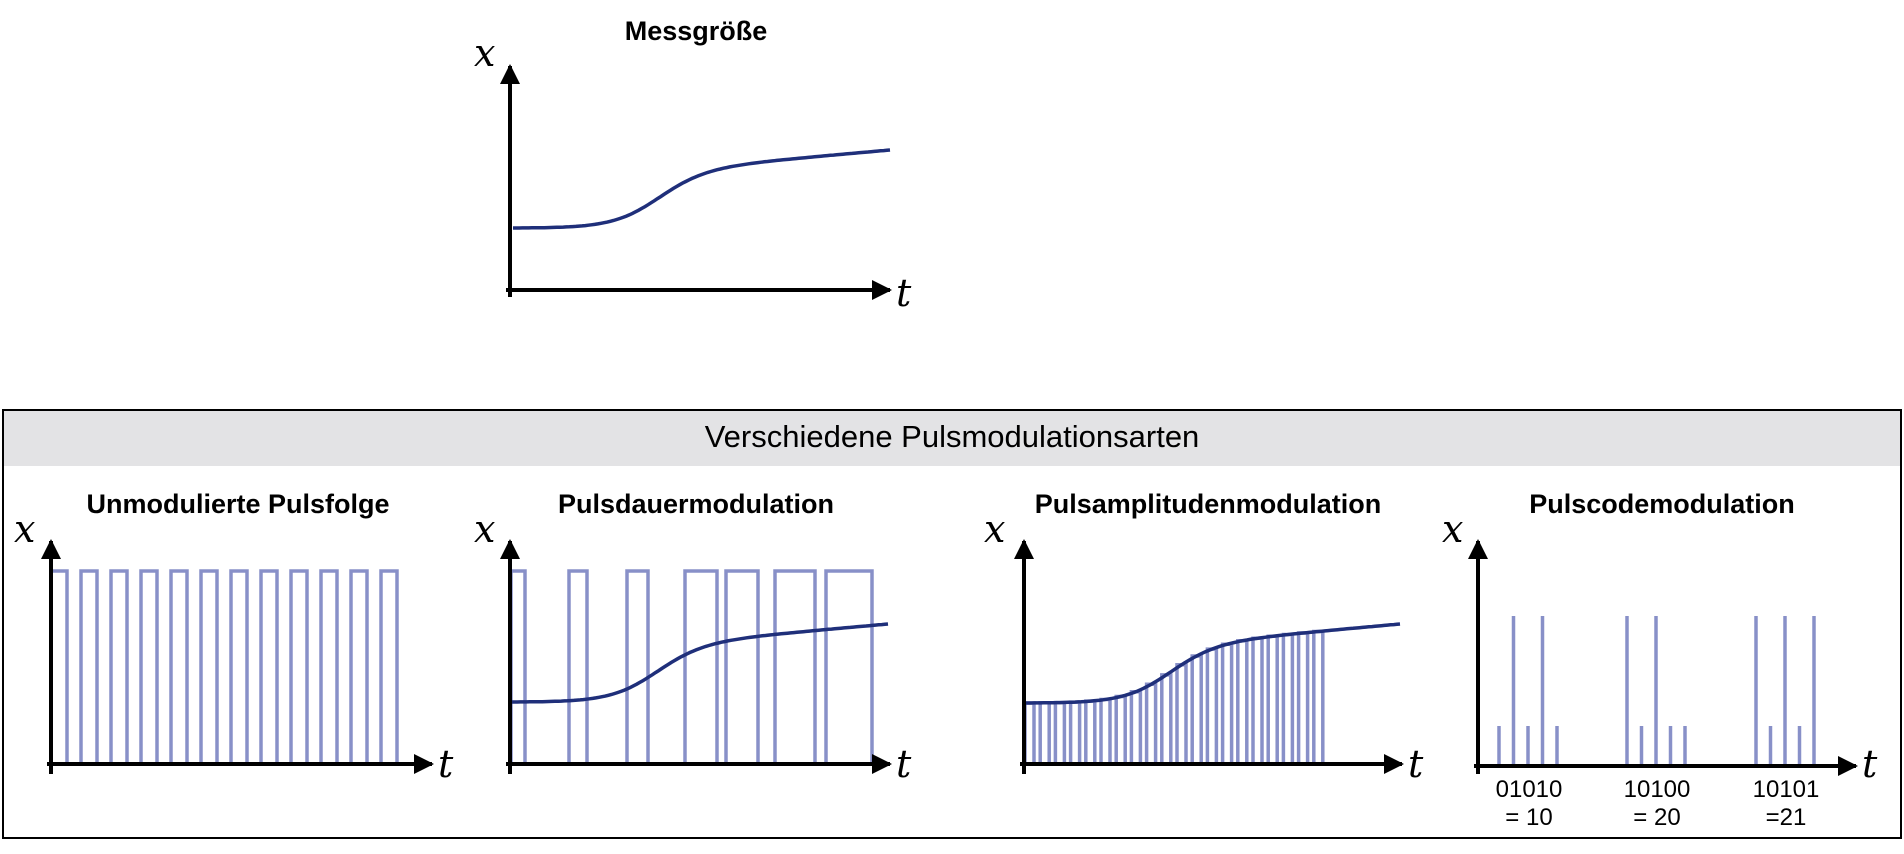 This screenshot has width=1904, height=854. I want to click on measurand-y-axis-label: x, so click(484, 53).